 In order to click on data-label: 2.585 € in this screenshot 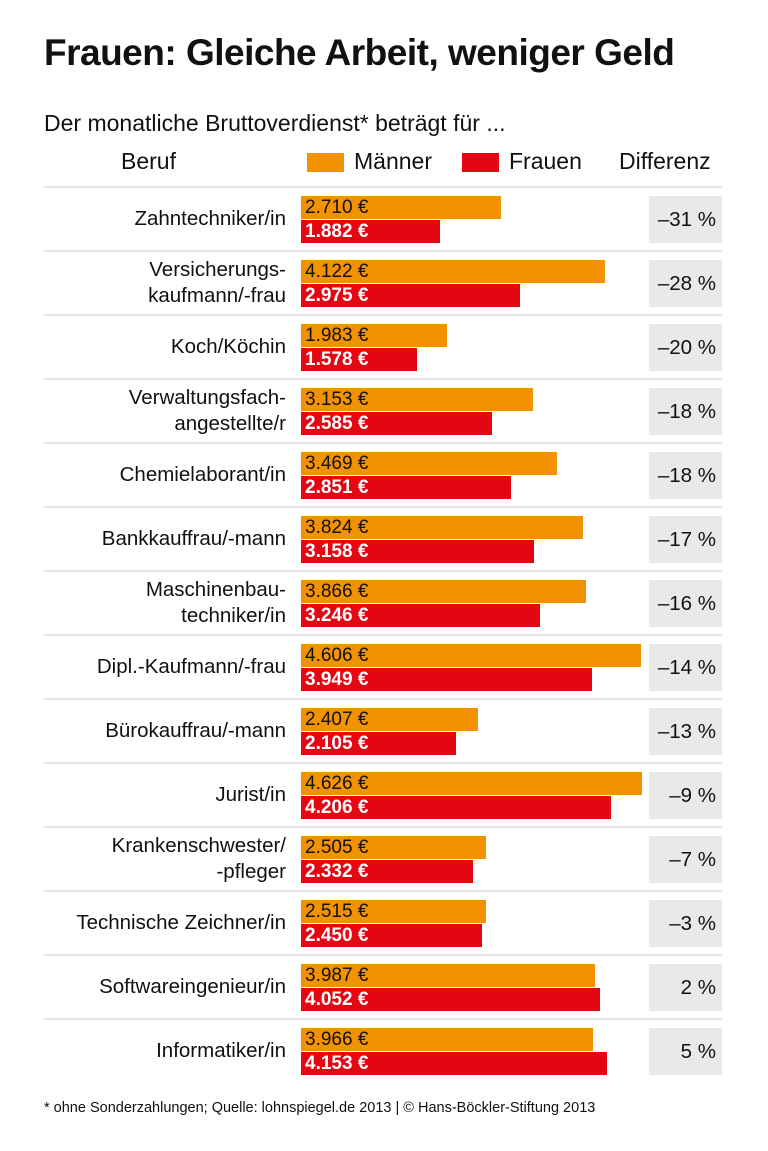, I will do `click(337, 423)`.